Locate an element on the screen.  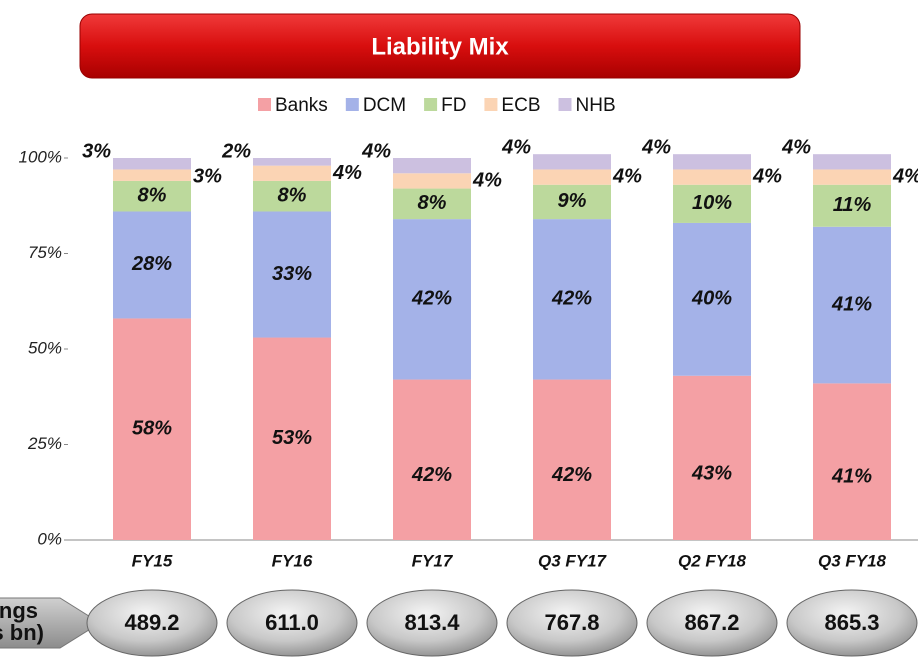
legend-label: DCM is located at coordinates (384, 105).